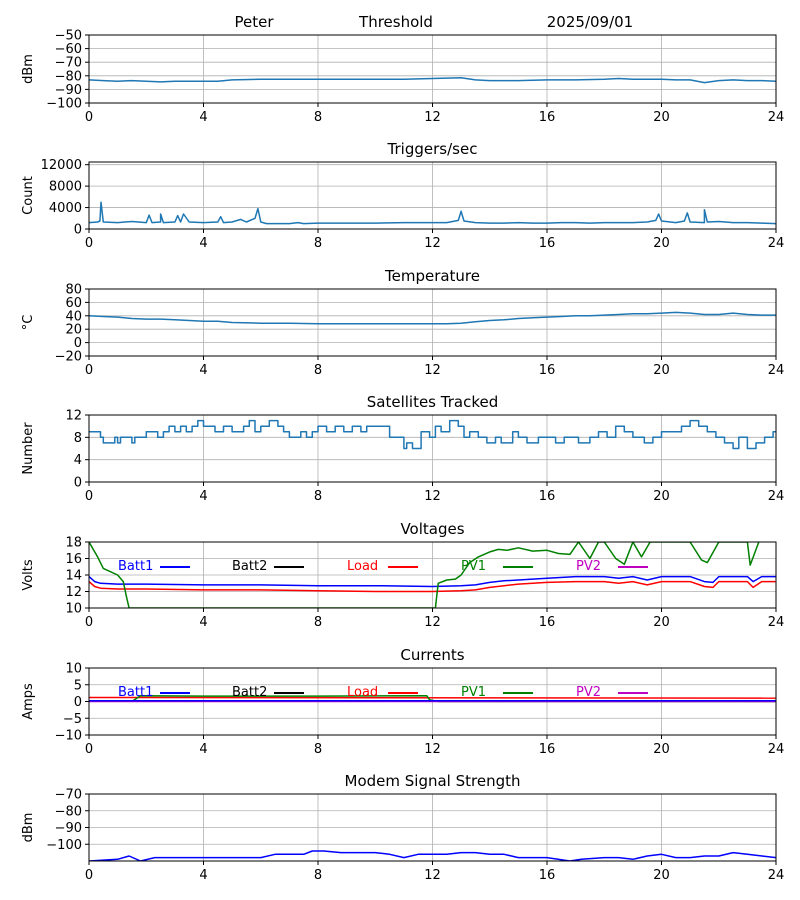 The height and width of the screenshot is (900, 800). What do you see at coordinates (249, 692) in the screenshot?
I see `legend-label: Batt2` at bounding box center [249, 692].